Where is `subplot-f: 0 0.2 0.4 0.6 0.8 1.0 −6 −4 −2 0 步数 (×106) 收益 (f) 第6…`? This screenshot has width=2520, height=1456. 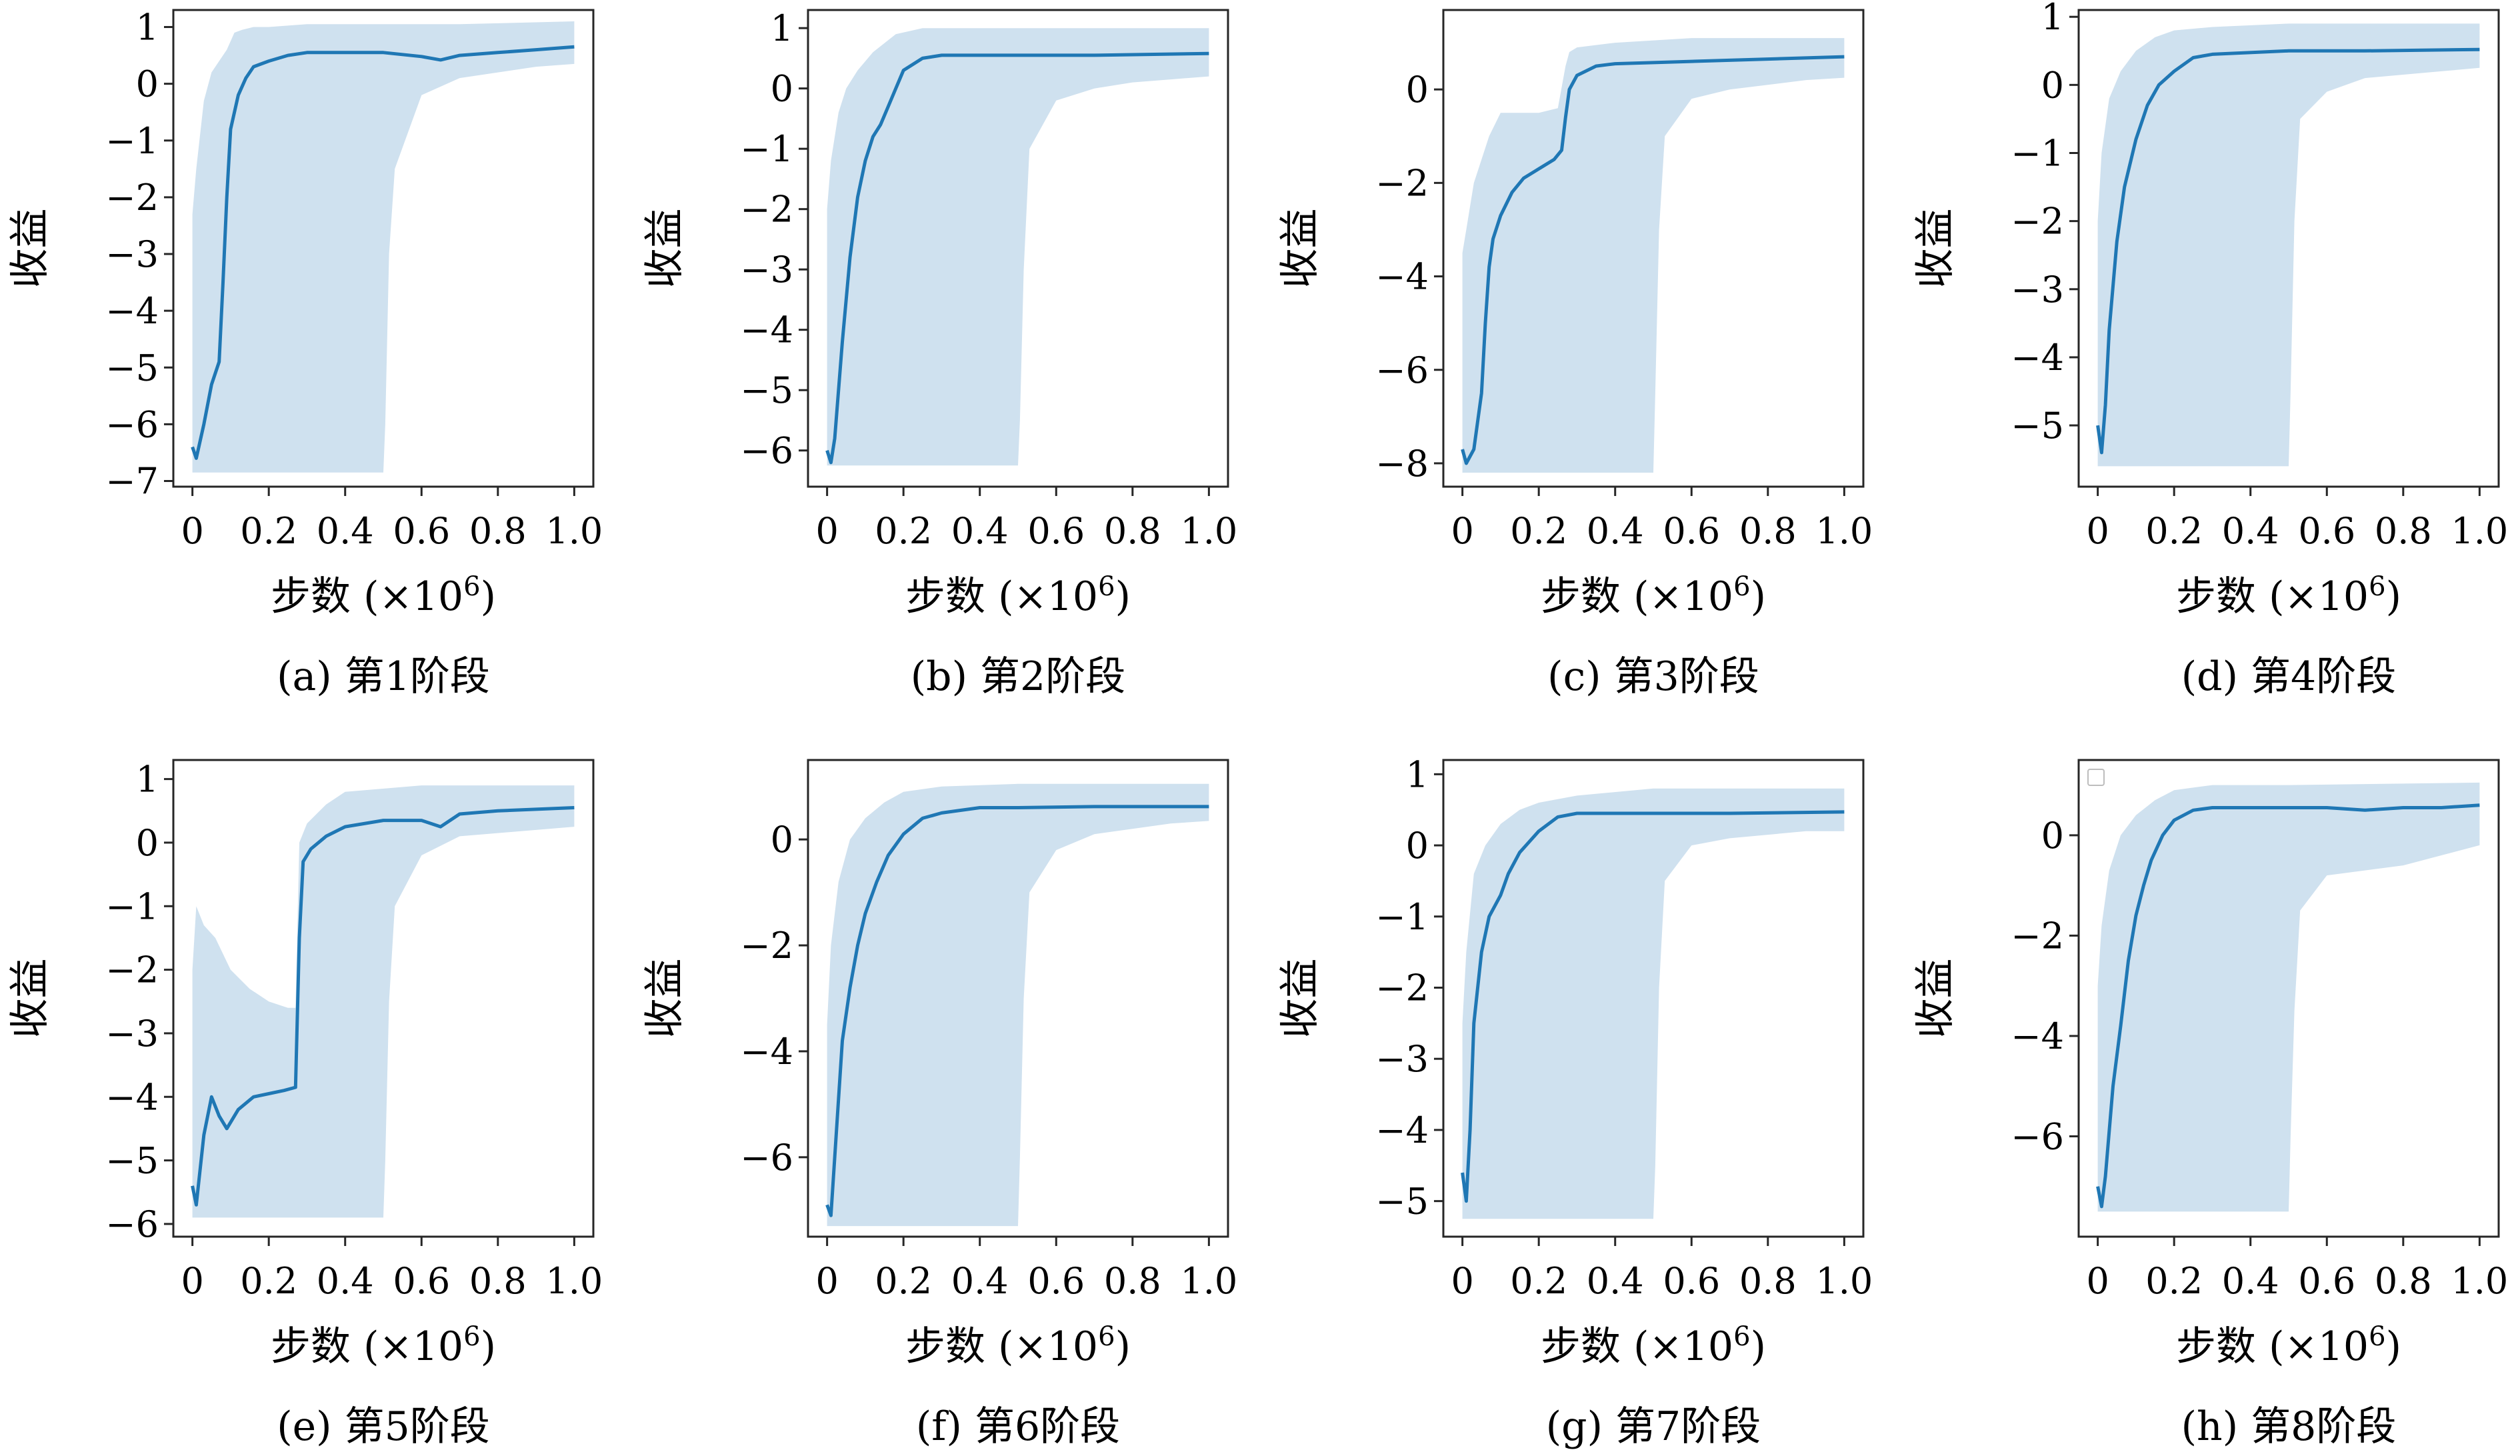
subplot-f: 0 0.2 0.4 0.6 0.8 1.0 −6 −4 −2 0 步数 (×106) 收益 (f) 第6… is located at coordinates (939, 1104).